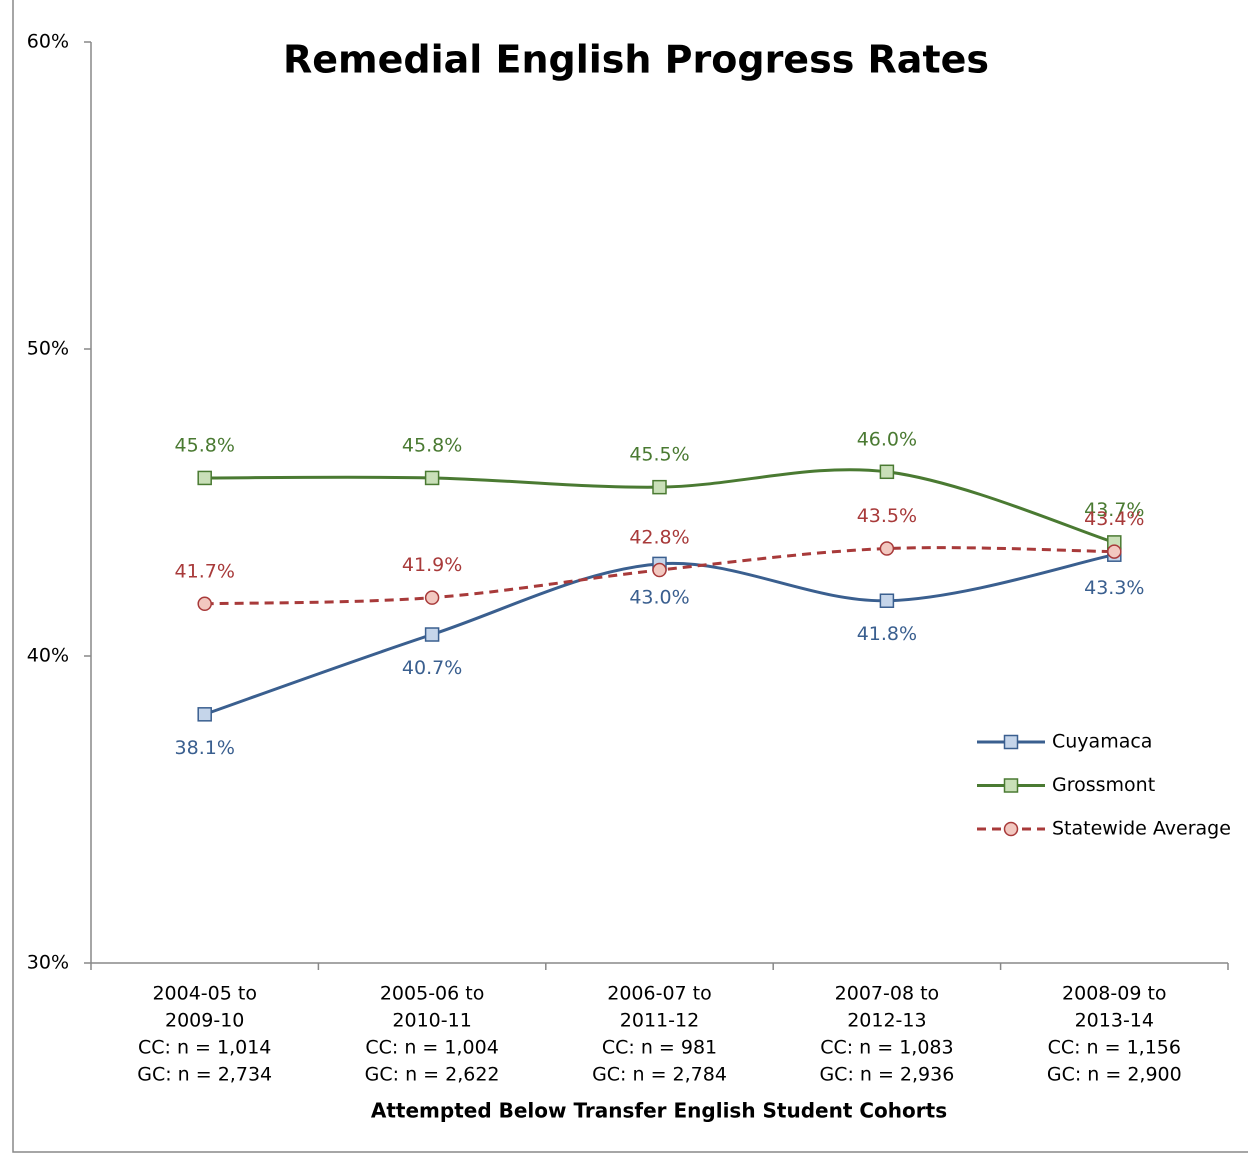 The width and height of the screenshot is (1248, 1155). What do you see at coordinates (205, 571) in the screenshot?
I see `data-label: 41.7%` at bounding box center [205, 571].